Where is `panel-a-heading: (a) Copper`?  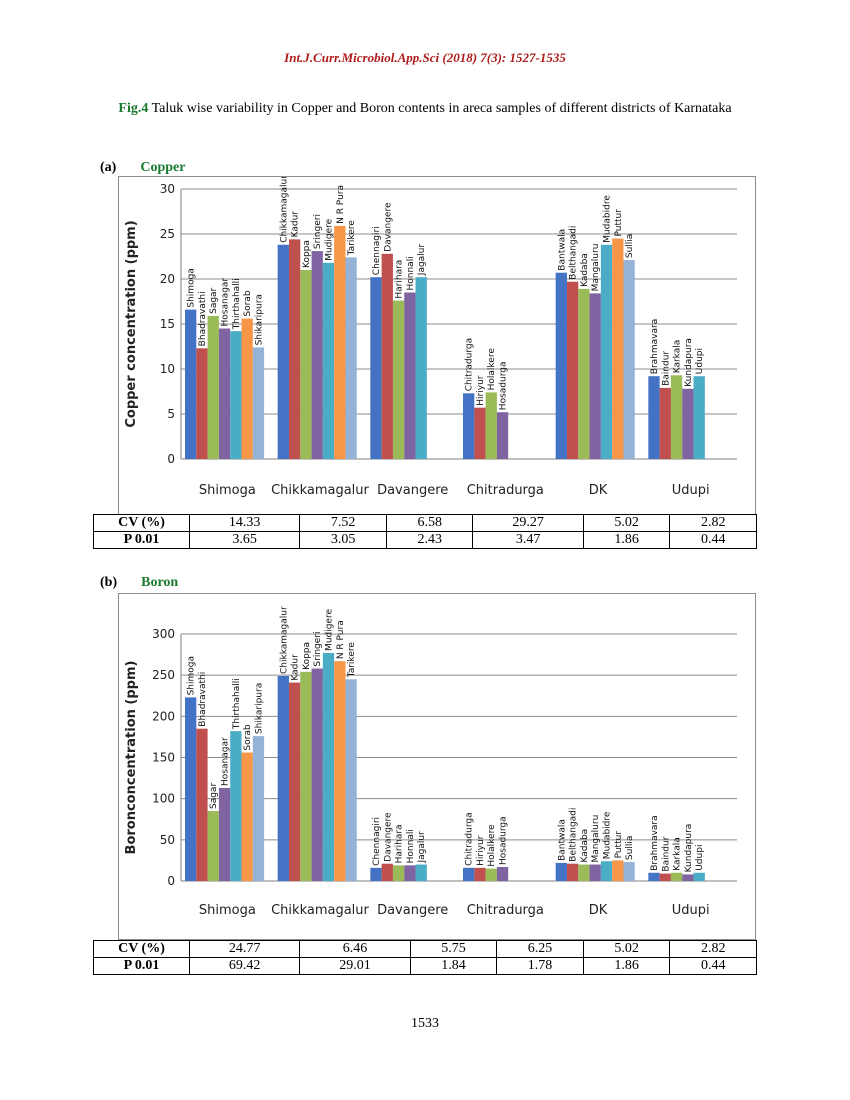
panel-a-heading: (a) Copper is located at coordinates (142, 168).